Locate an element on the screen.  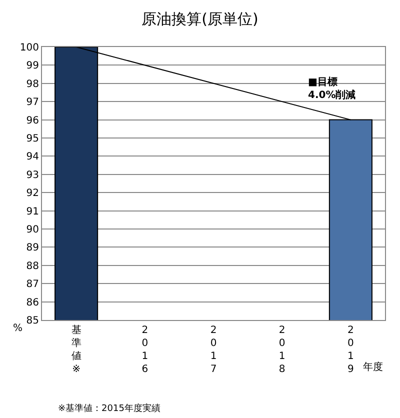
x-tick-label: 2016 is located at coordinates (145, 350).